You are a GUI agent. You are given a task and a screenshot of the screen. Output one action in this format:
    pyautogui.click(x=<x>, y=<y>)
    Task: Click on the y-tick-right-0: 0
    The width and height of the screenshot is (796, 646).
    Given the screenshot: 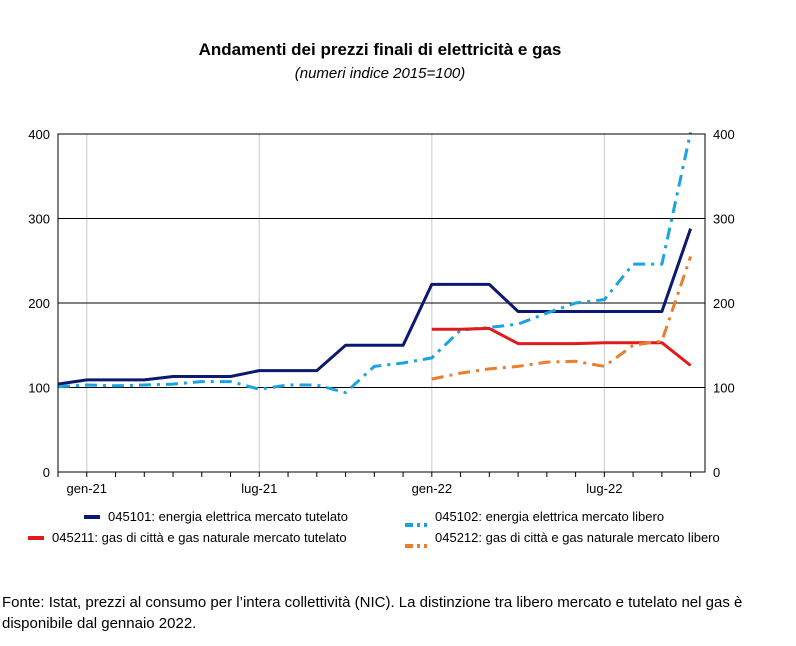 What is the action you would take?
    pyautogui.click(x=716, y=472)
    